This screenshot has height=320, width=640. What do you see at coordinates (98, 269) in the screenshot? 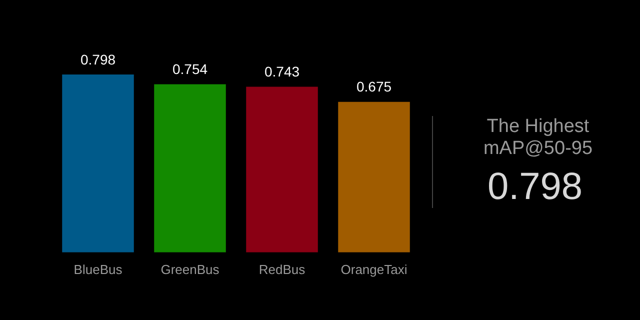
I see `x-tick-label: BlueBus` at bounding box center [98, 269].